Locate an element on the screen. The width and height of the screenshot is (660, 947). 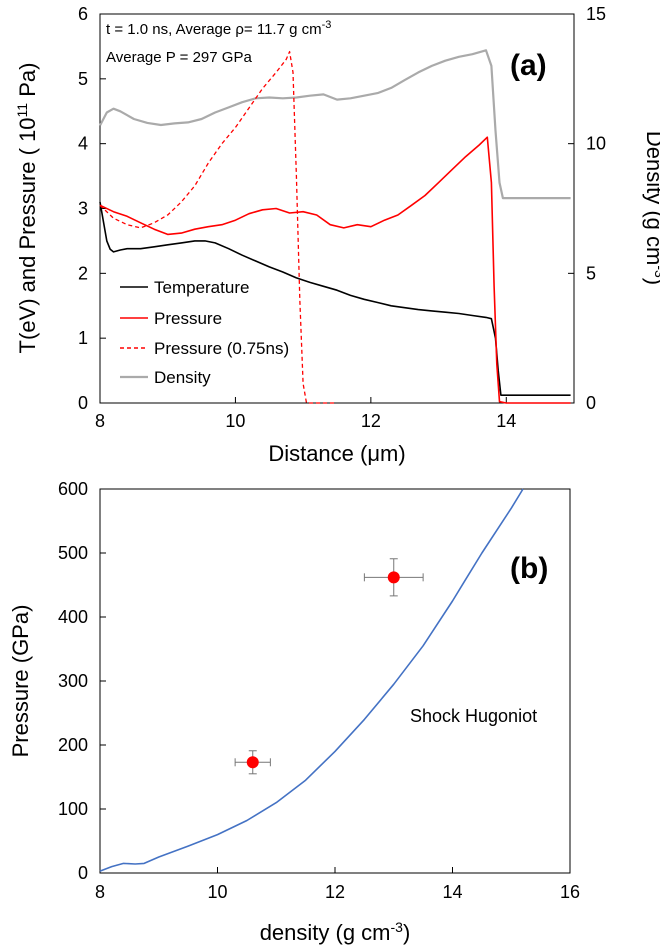
b-x-tick-label: 16 is located at coordinates (570, 892).